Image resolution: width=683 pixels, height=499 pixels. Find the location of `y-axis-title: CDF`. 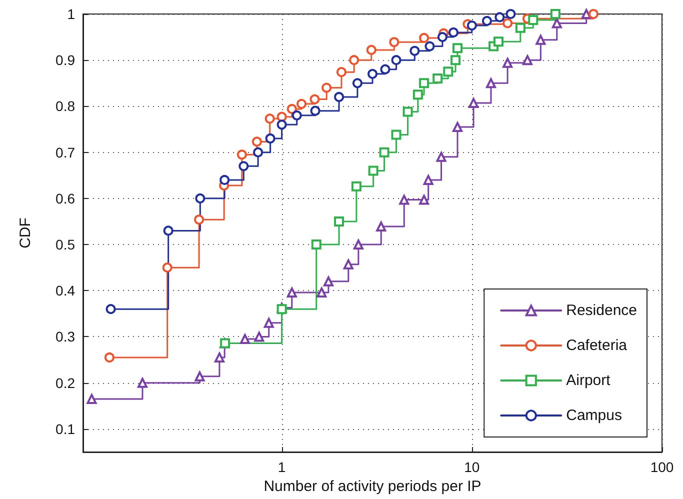

y-axis-title: CDF is located at coordinates (25, 233).